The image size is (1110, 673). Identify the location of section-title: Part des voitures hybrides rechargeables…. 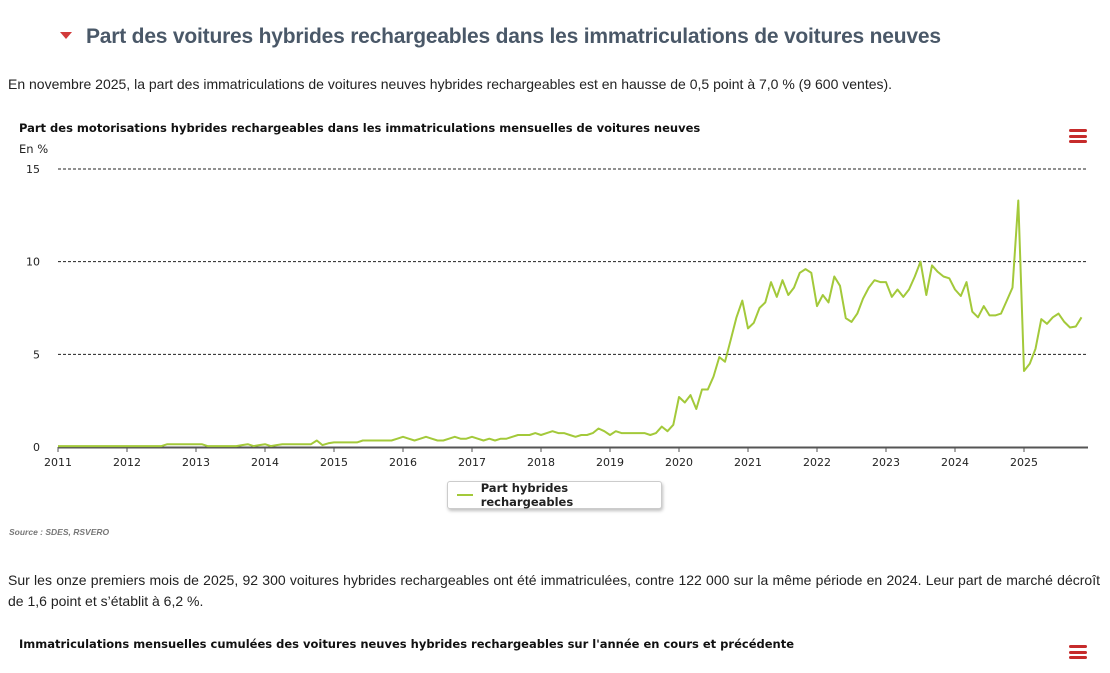
(513, 36).